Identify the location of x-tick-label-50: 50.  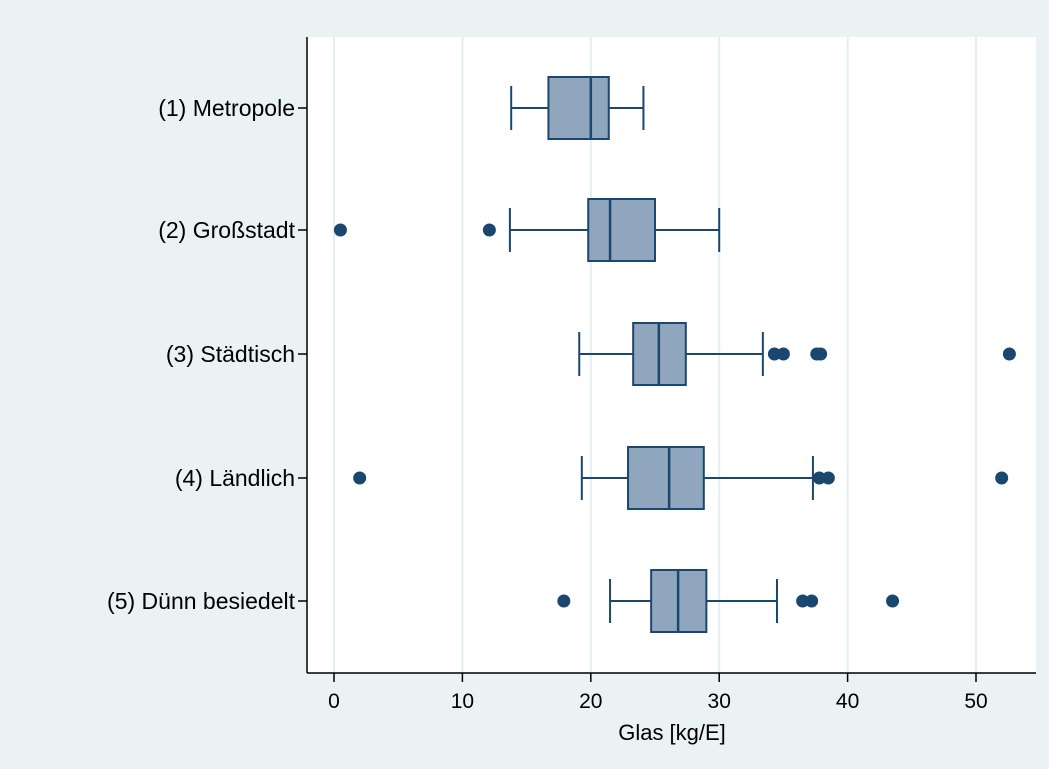
(975, 701).